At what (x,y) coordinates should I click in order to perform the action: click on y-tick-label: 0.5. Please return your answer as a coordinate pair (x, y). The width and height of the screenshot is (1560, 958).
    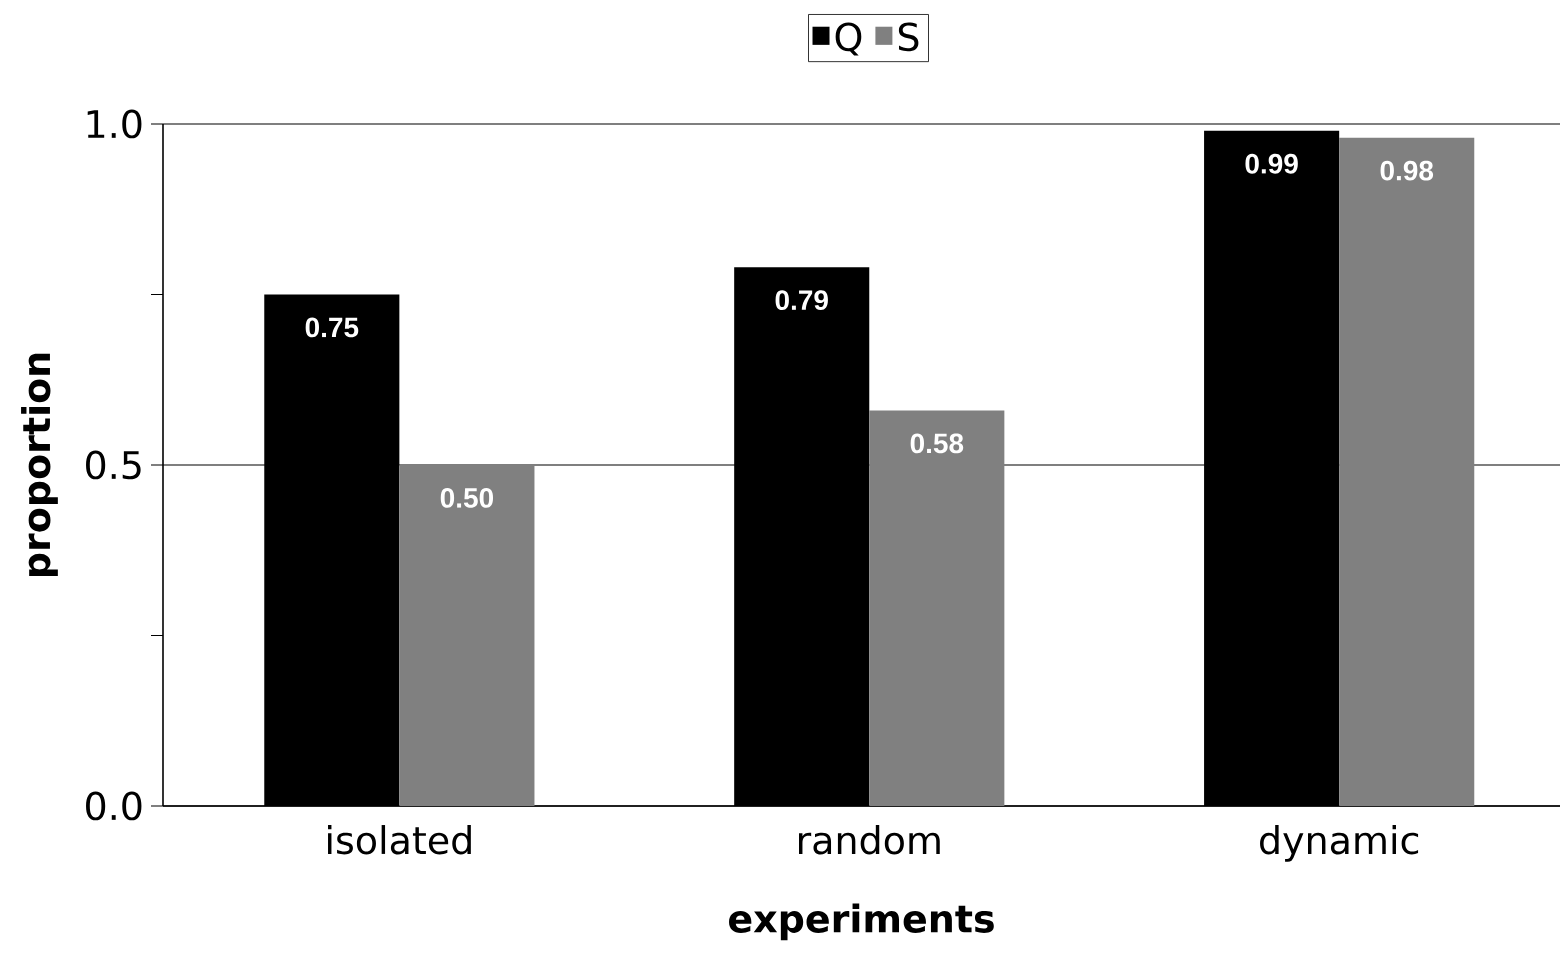
    Looking at the image, I should click on (113, 465).